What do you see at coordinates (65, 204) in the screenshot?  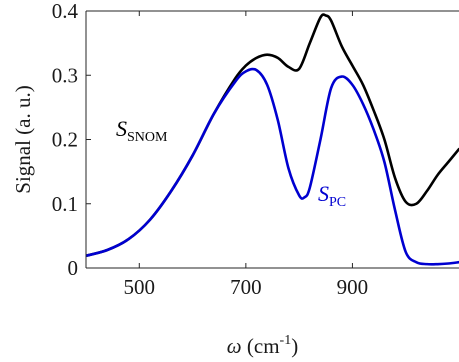 I see `y-tick-label: 0.1` at bounding box center [65, 204].